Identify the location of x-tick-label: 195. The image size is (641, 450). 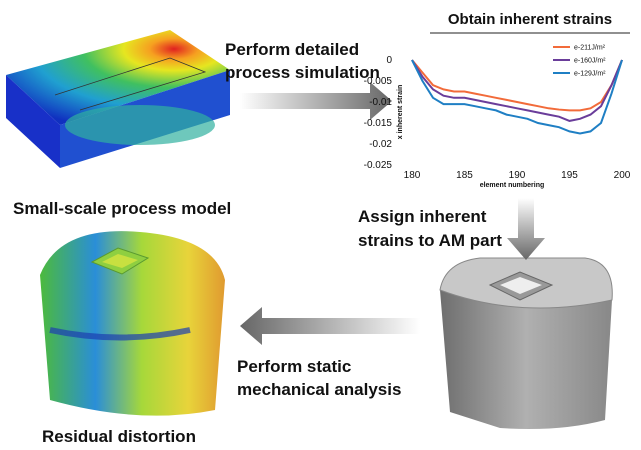
(569, 175).